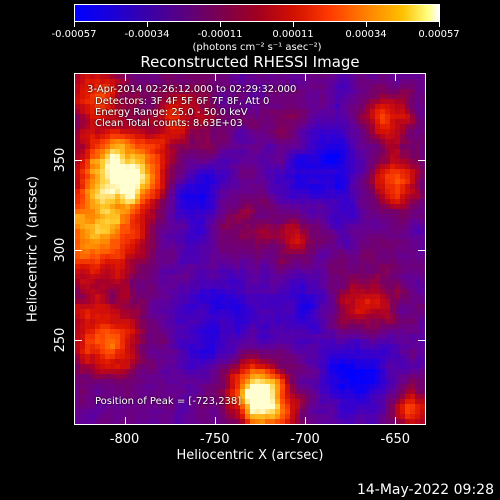  What do you see at coordinates (192, 89) in the screenshot?
I see `annotation-time-range: 3-Apr-2014 02:26:12.000 to 02:29:32.000` at bounding box center [192, 89].